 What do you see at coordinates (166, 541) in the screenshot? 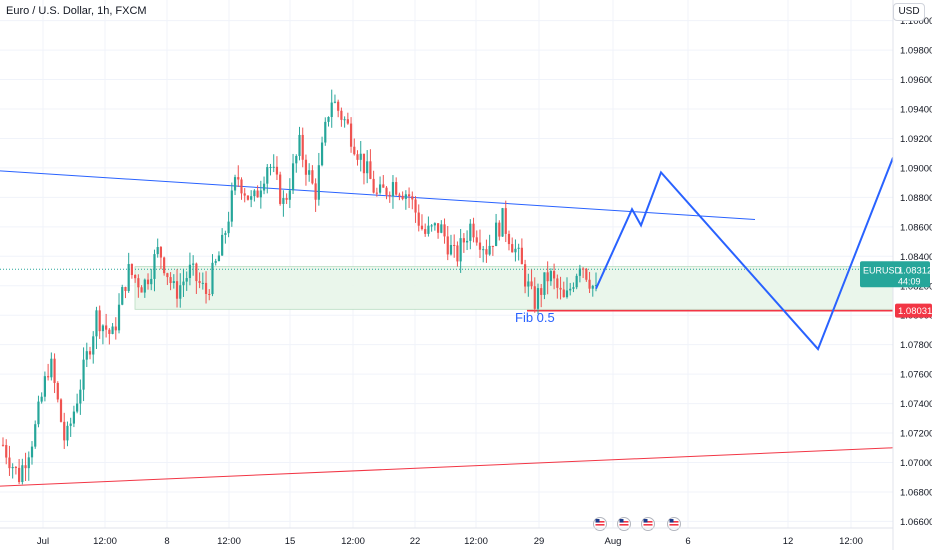
I see `time-tick-label: 8` at bounding box center [166, 541].